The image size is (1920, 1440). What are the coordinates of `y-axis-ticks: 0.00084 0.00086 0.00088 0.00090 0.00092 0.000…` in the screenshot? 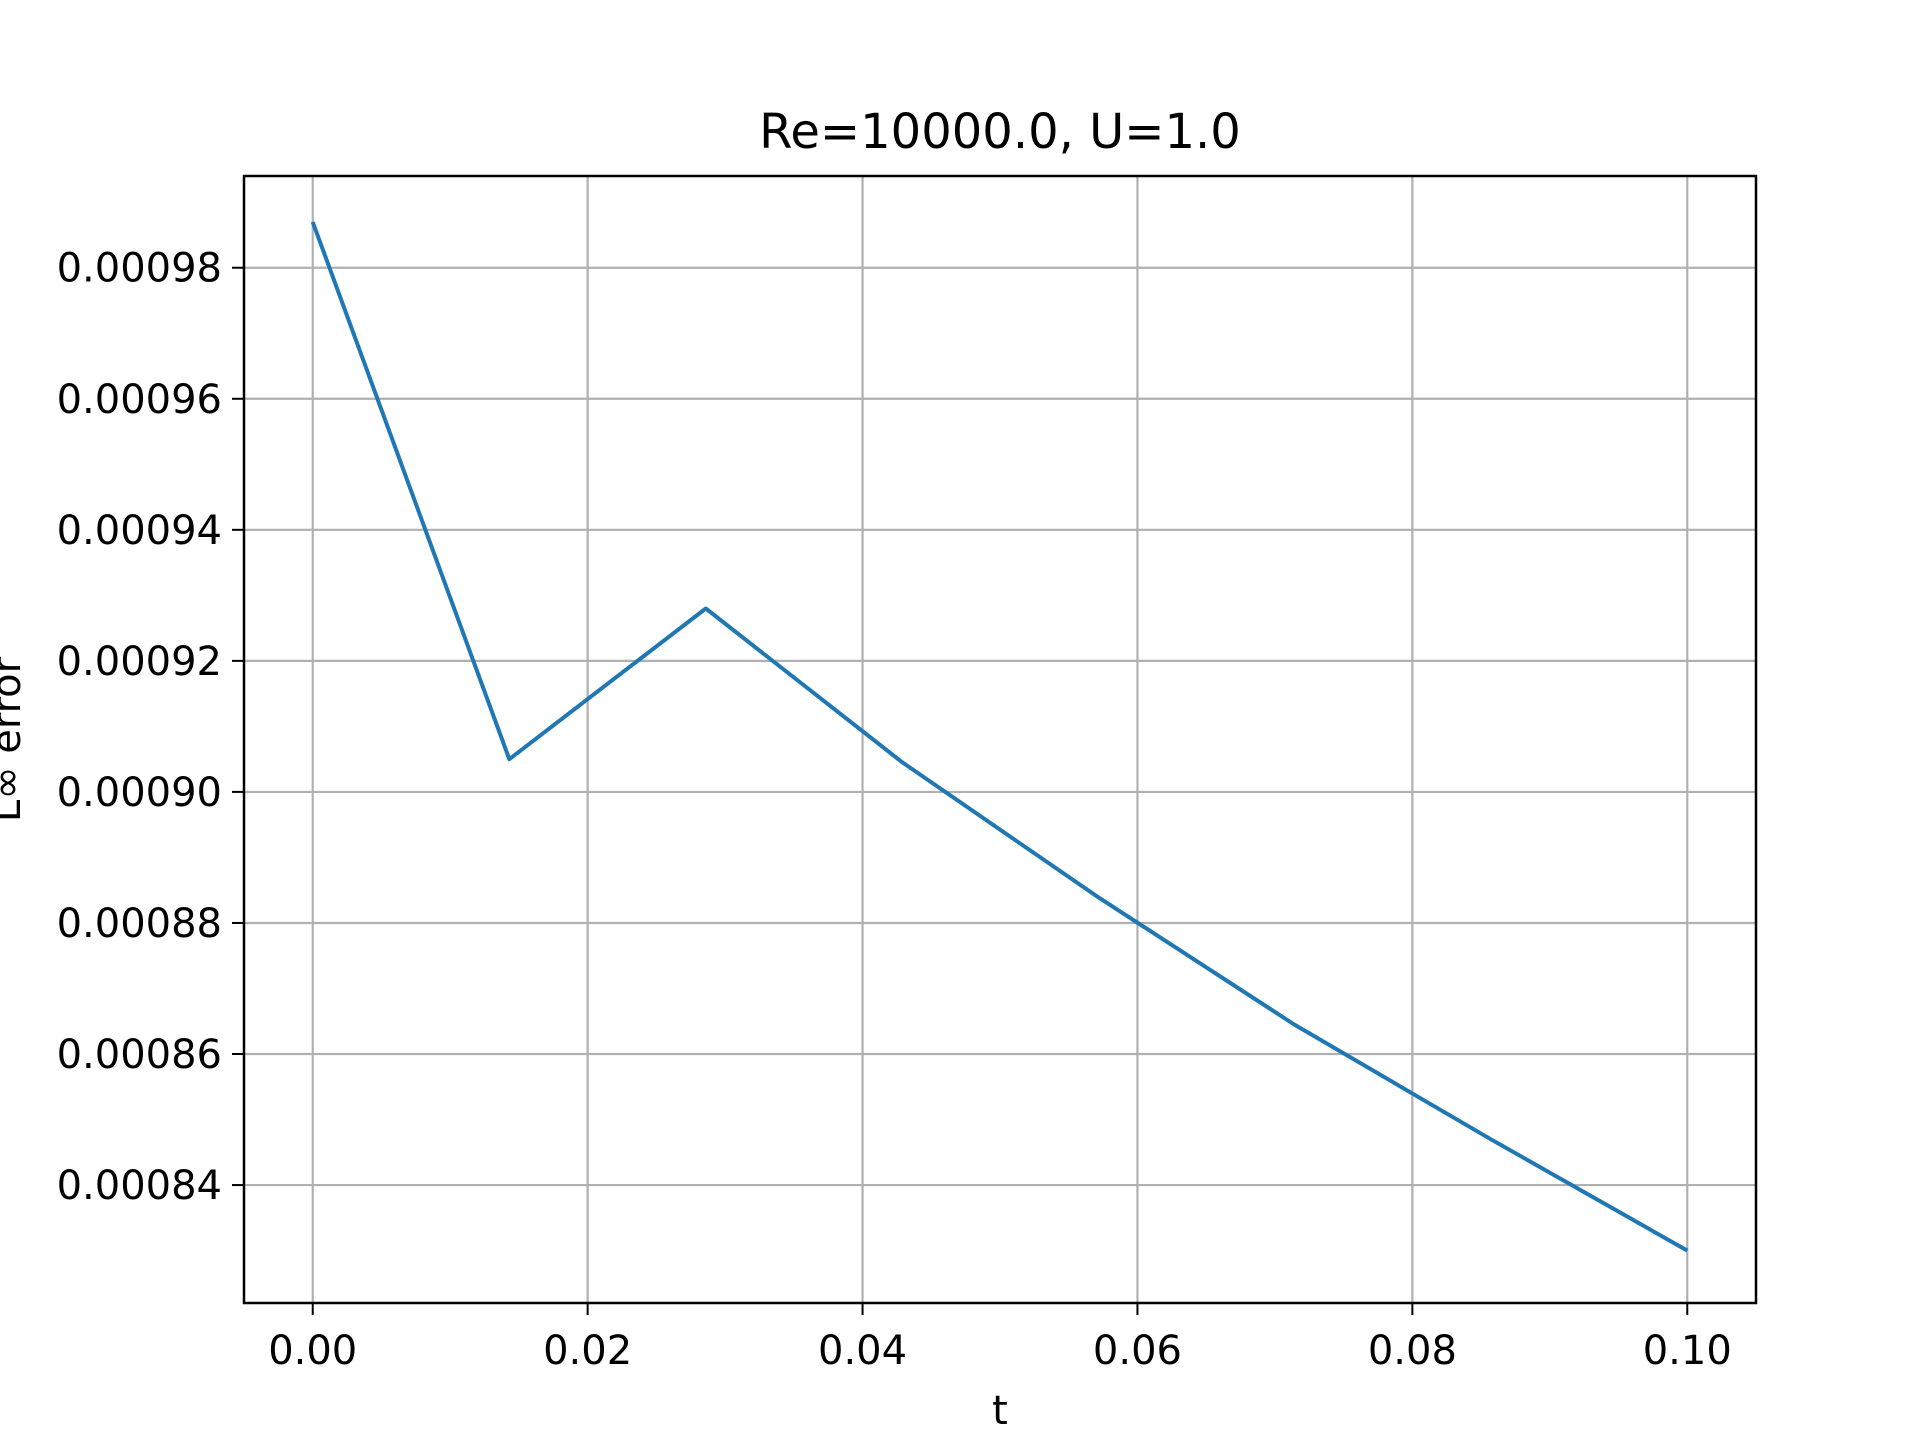 It's located at (150, 727).